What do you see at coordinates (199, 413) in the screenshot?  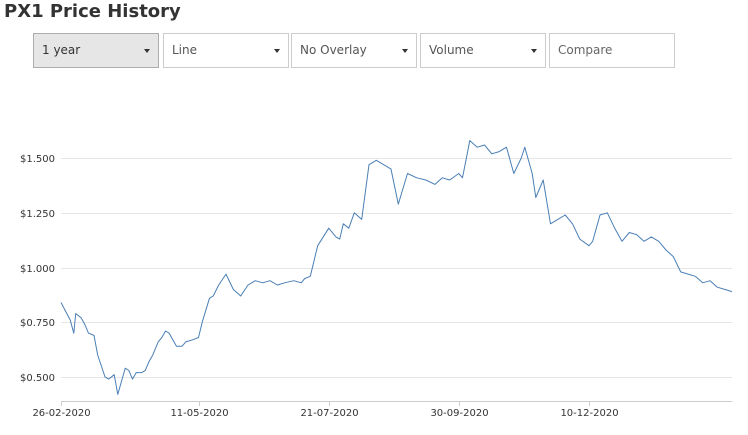 I see `x-tick-label: 11-05-2020` at bounding box center [199, 413].